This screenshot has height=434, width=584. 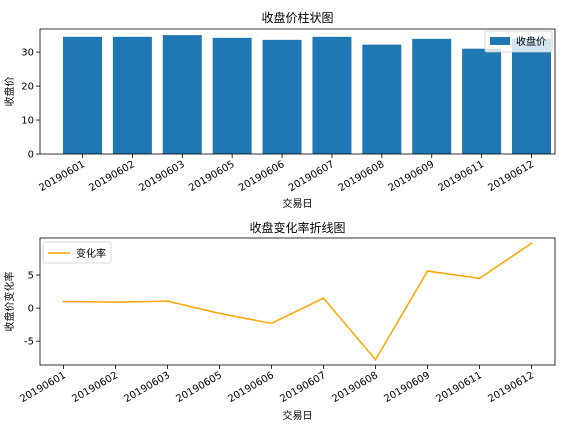 I want to click on y-tick-label: -5, so click(x=29, y=342).